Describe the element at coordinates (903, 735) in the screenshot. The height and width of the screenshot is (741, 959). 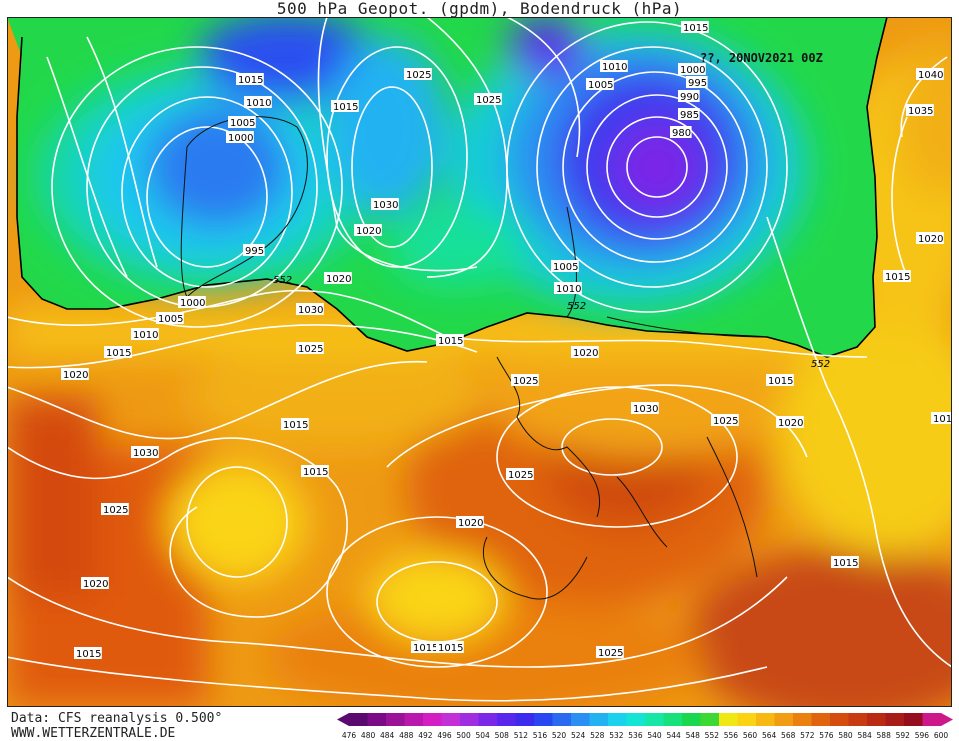
I see `legend-tick-label: 592` at that location.